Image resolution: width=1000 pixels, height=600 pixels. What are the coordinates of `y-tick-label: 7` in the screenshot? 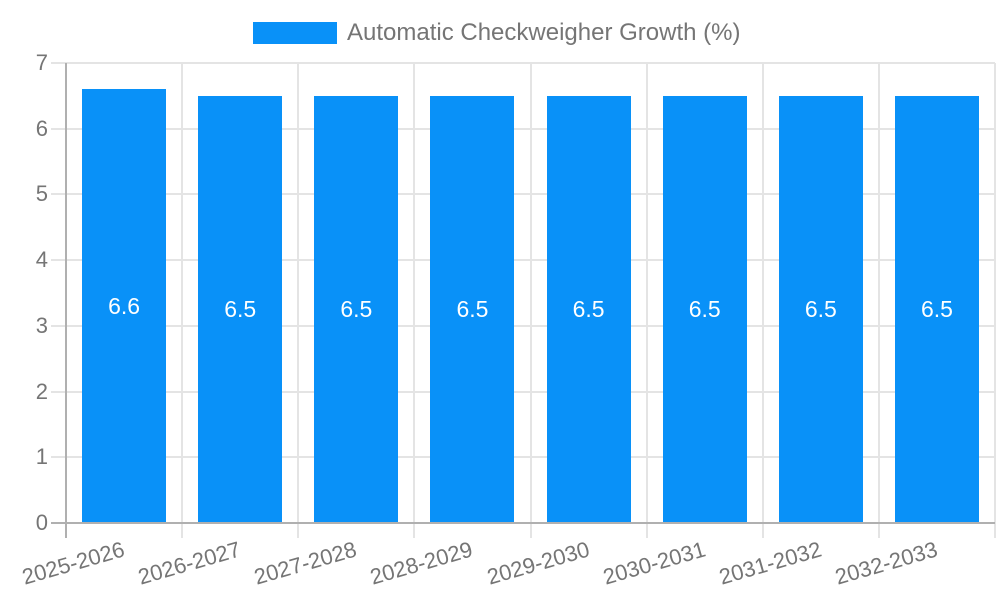 It's located at (41, 62).